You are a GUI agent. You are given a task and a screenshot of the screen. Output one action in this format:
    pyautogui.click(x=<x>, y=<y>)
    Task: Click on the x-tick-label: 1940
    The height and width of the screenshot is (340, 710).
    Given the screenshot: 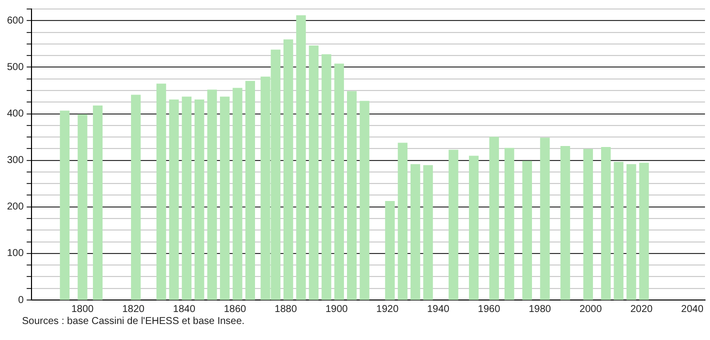 What is the action you would take?
    pyautogui.click(x=438, y=309)
    